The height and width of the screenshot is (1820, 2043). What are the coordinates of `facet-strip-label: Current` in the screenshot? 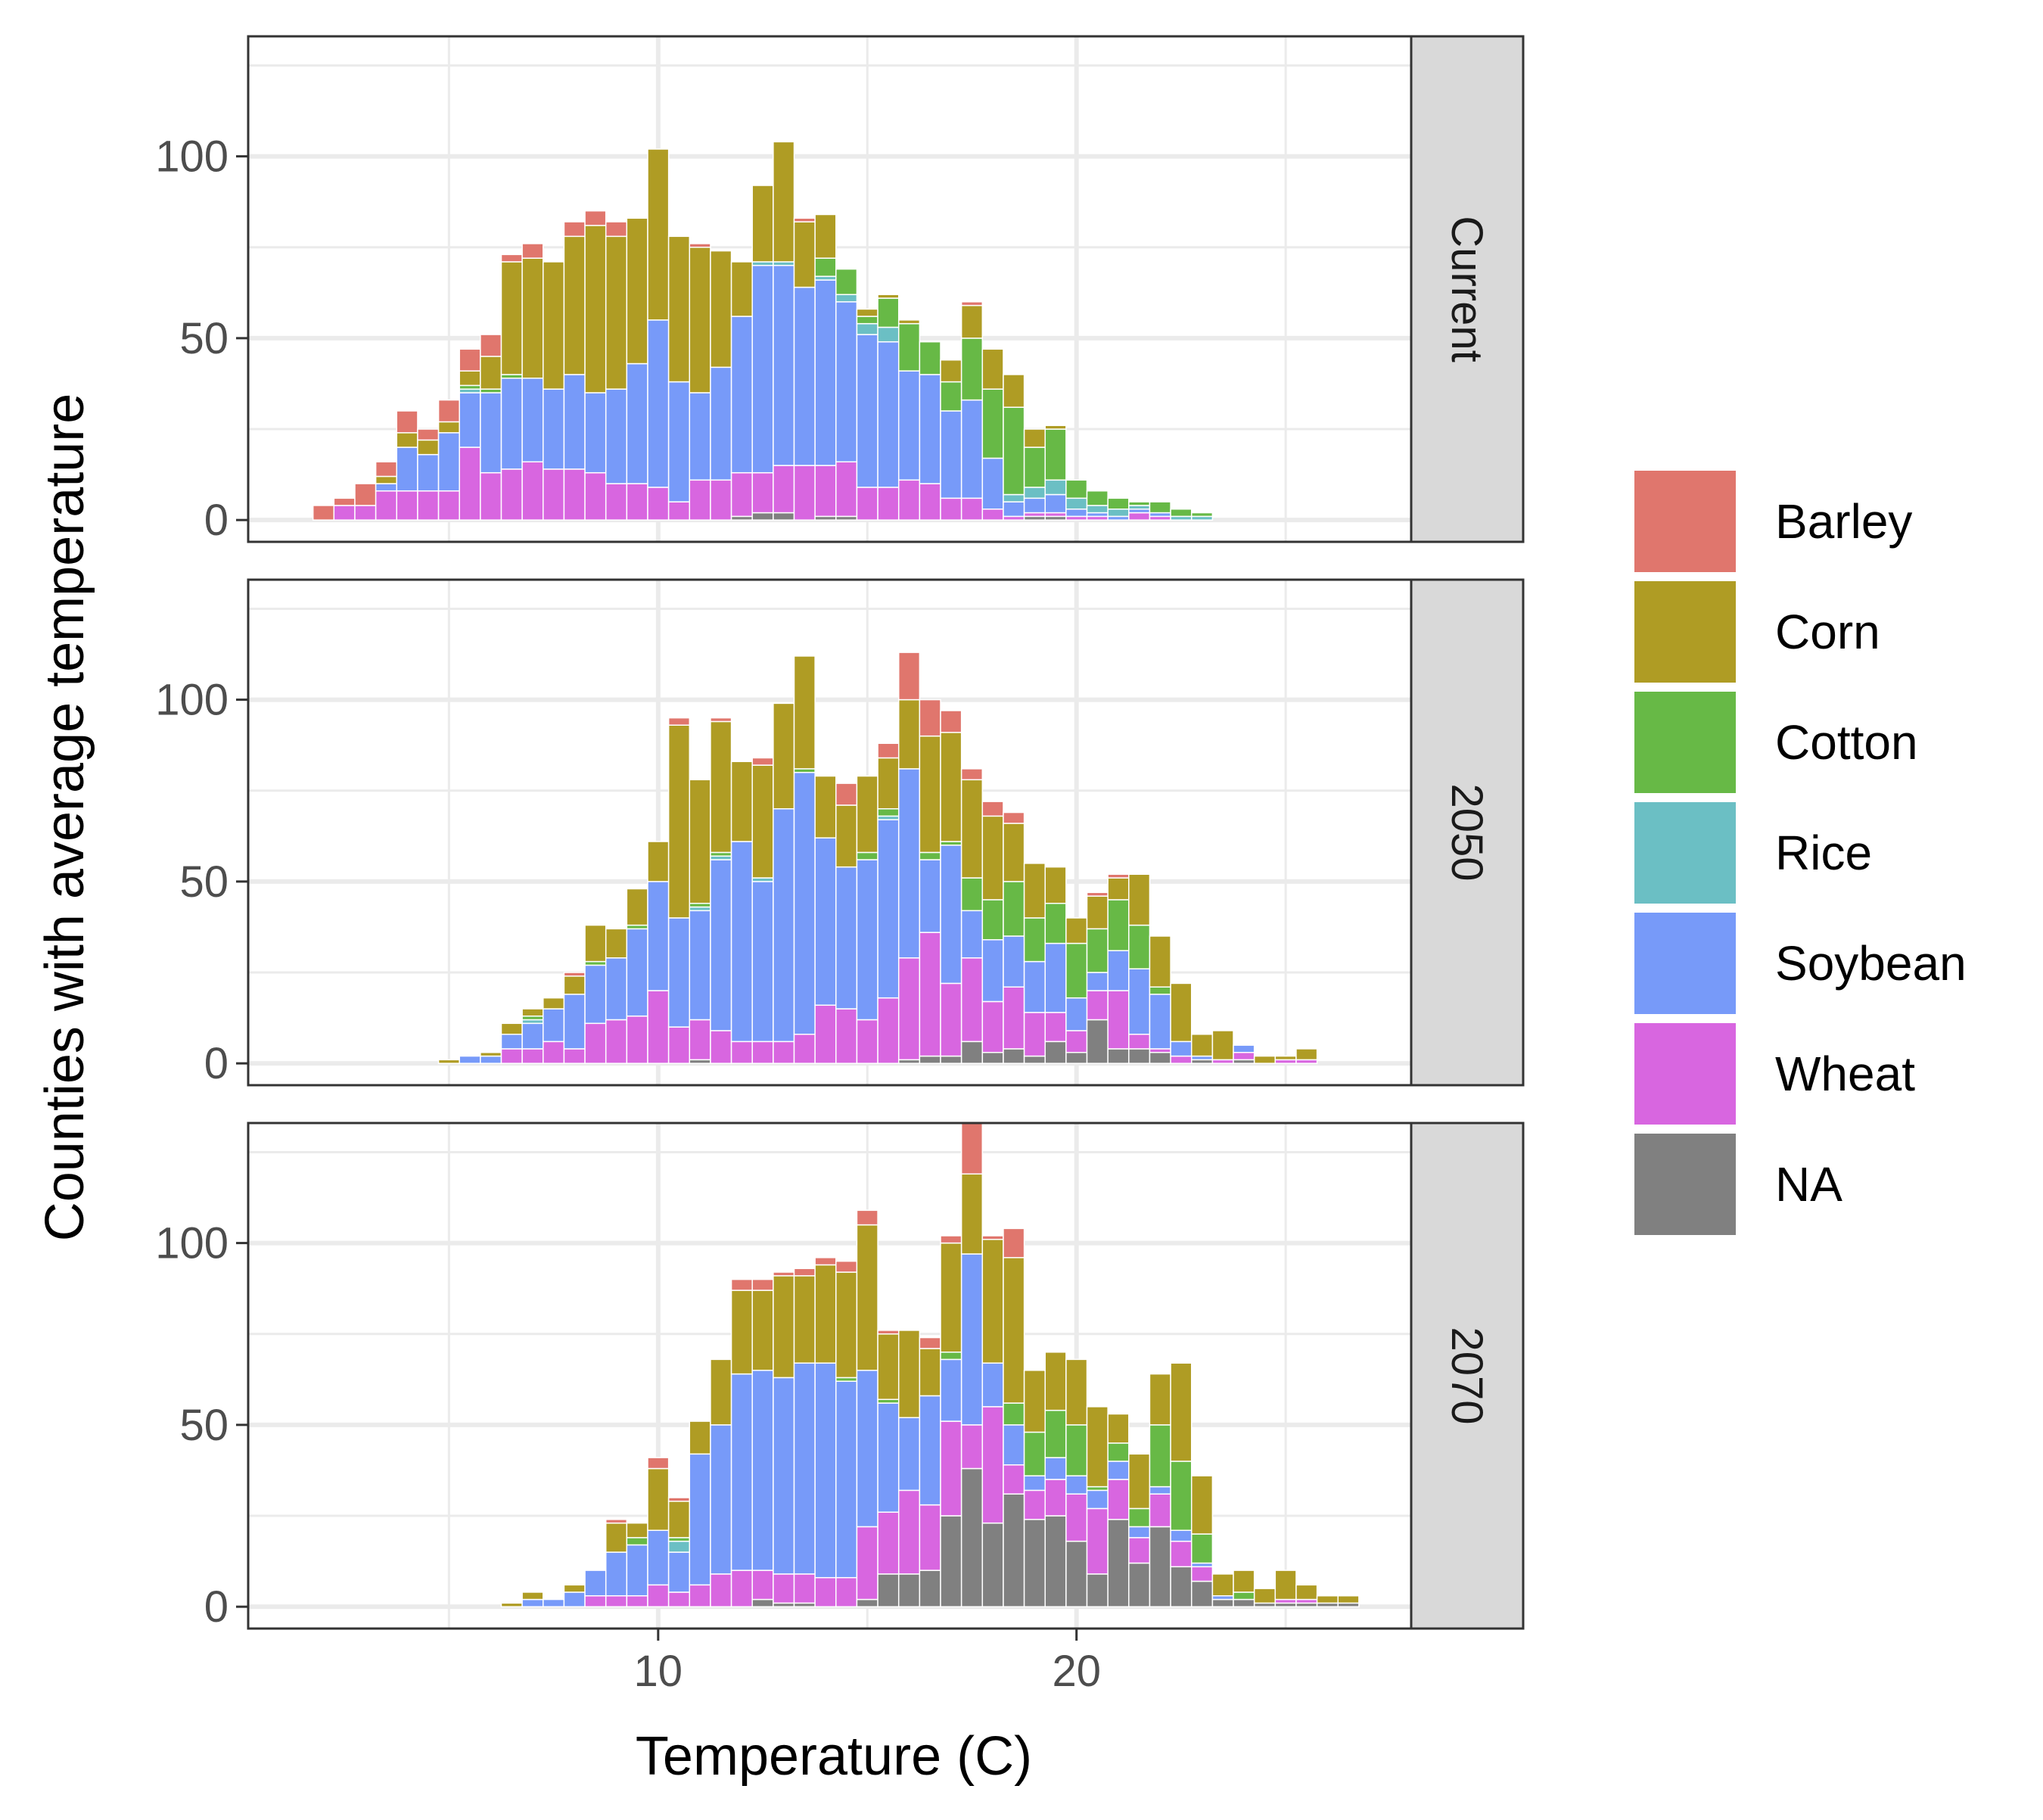 It's located at (1467, 289).